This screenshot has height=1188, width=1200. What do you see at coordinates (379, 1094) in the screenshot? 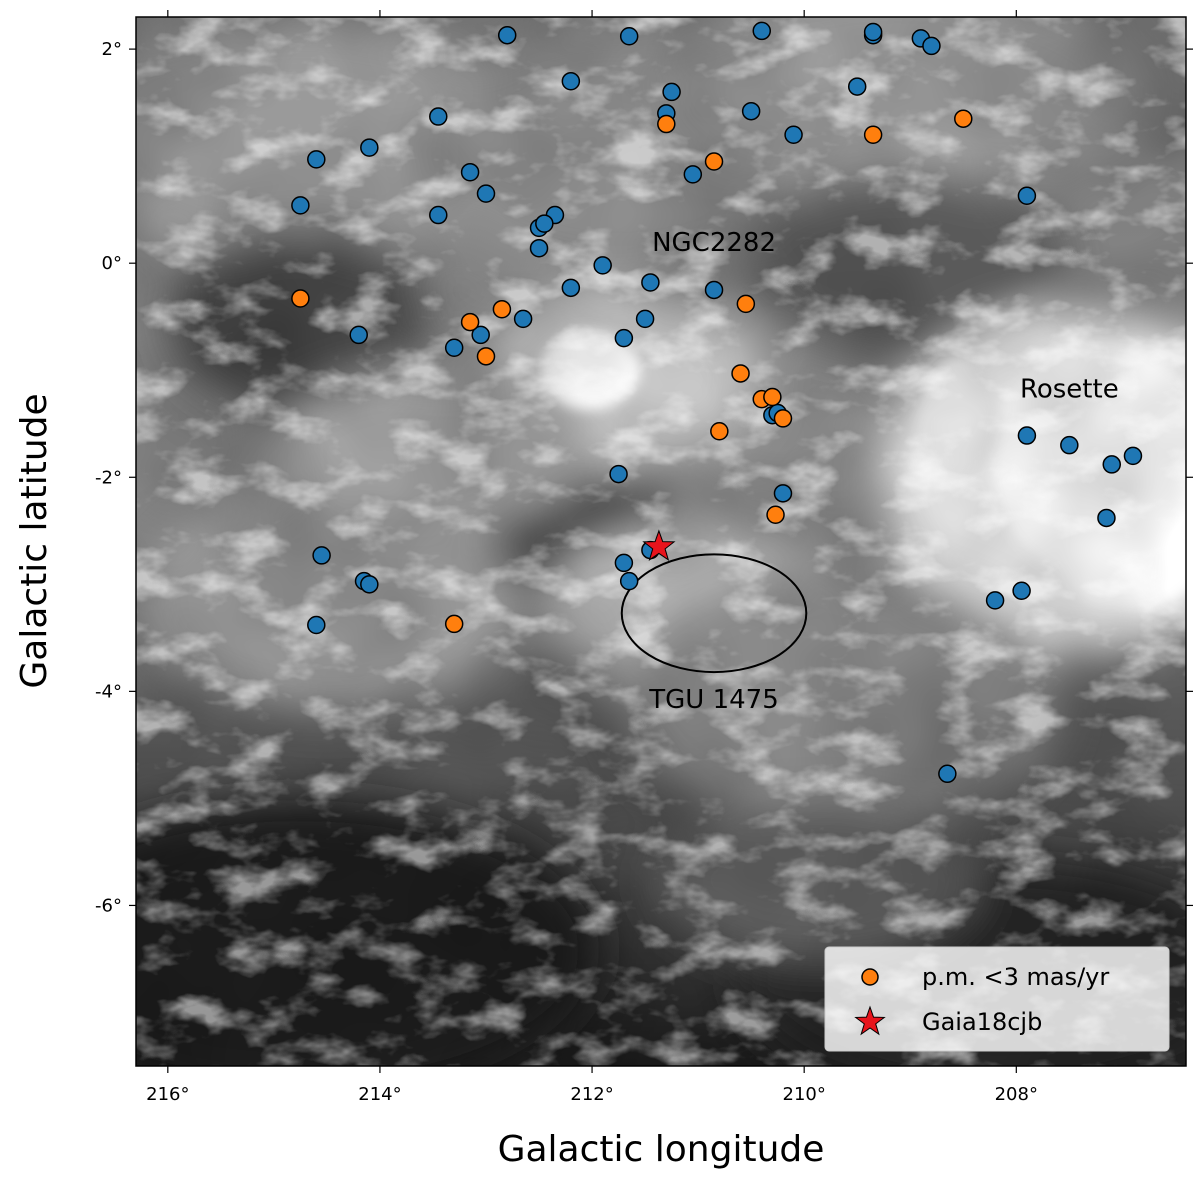
I see `x-tick-label: 214°` at bounding box center [379, 1094].